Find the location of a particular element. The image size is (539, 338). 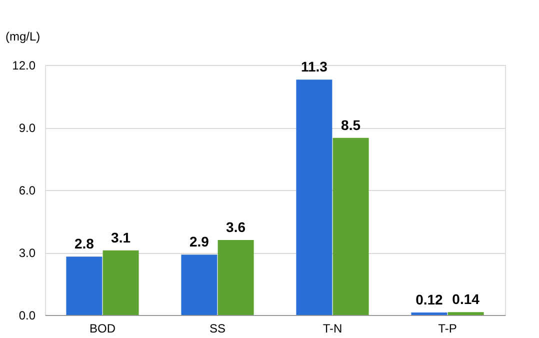

x-tick-label: T-P is located at coordinates (447, 329).